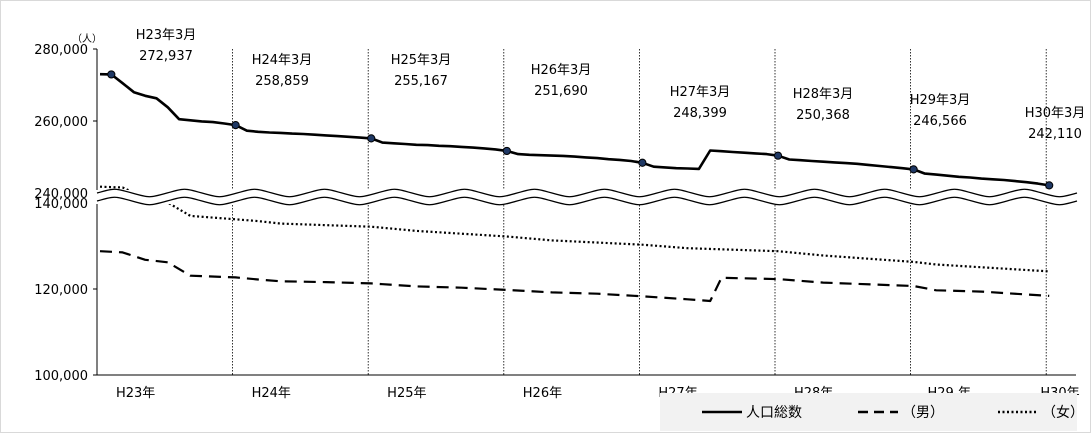 The height and width of the screenshot is (433, 1091). What do you see at coordinates (542, 393) in the screenshot?
I see `x-tick-label: H26年` at bounding box center [542, 393].